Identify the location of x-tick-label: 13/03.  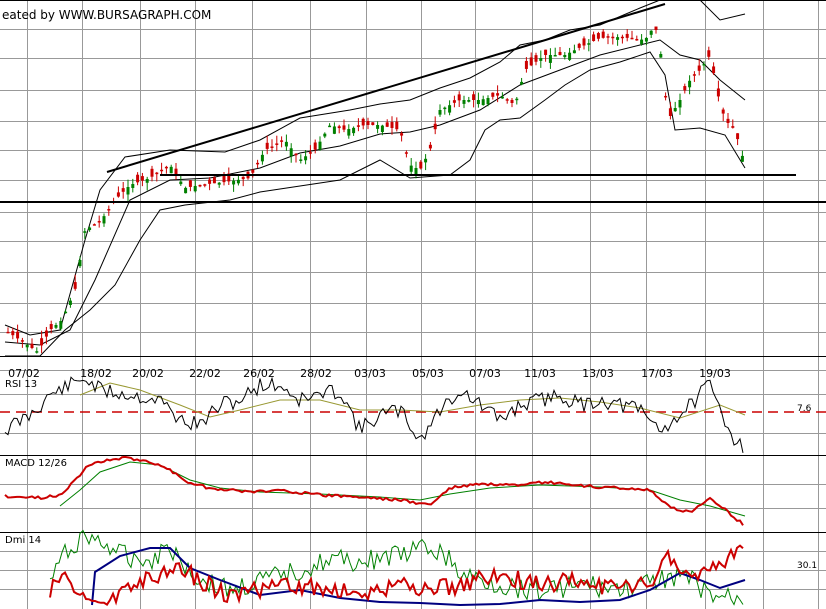
(598, 373).